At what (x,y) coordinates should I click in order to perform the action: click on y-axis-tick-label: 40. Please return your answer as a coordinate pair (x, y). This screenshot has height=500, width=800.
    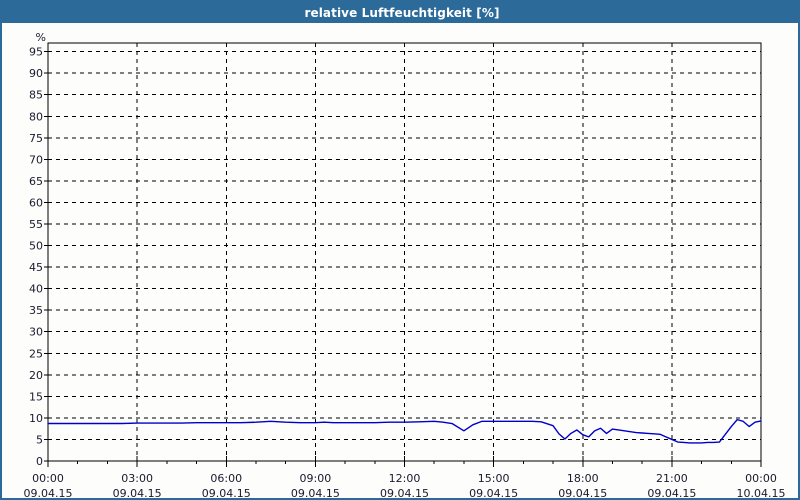
    Looking at the image, I should click on (36, 289).